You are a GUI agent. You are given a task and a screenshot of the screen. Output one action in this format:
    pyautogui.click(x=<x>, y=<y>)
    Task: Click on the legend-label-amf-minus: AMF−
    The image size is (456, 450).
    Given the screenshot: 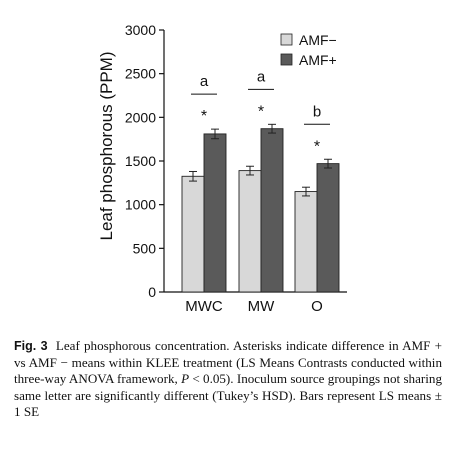 What is the action you would take?
    pyautogui.click(x=318, y=40)
    